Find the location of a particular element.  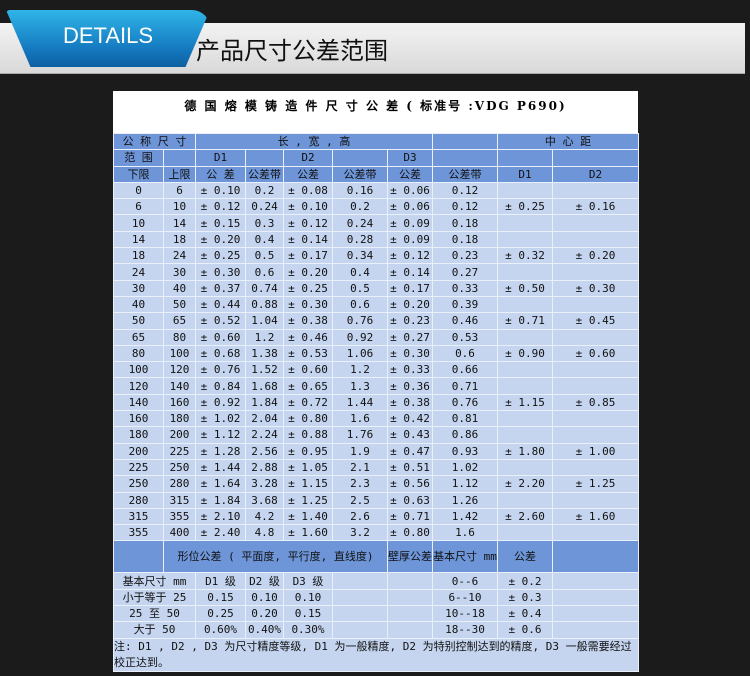

table-cell: 0.2 is located at coordinates (264, 190).